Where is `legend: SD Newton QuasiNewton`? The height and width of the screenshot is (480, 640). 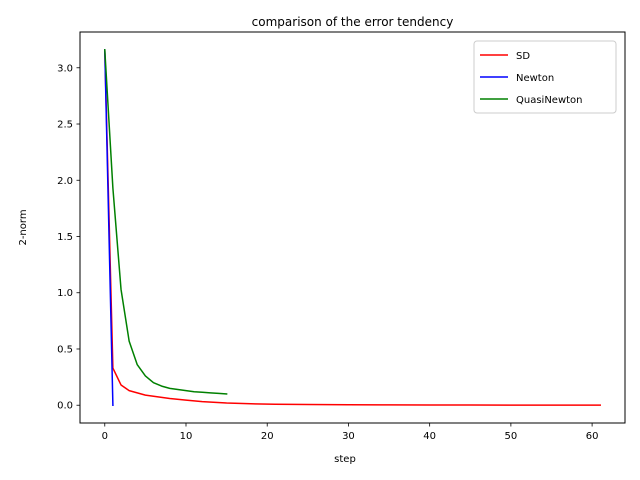
legend: SD Newton QuasiNewton is located at coordinates (545, 77).